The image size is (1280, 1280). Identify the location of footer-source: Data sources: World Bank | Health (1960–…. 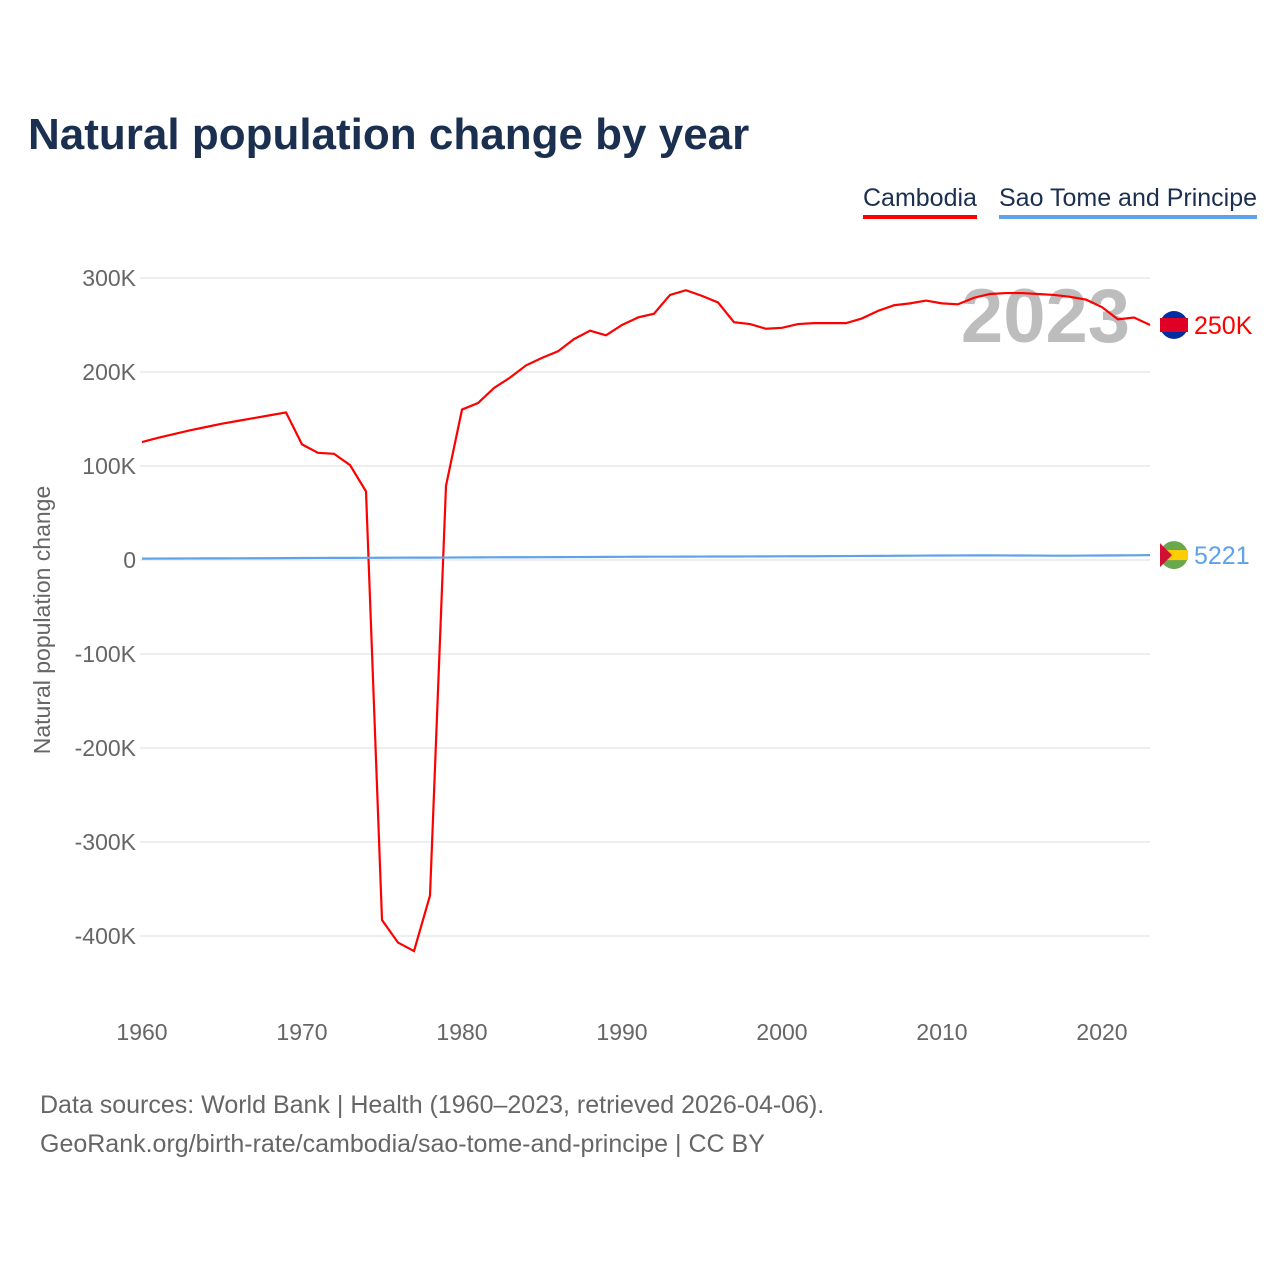
(432, 1105).